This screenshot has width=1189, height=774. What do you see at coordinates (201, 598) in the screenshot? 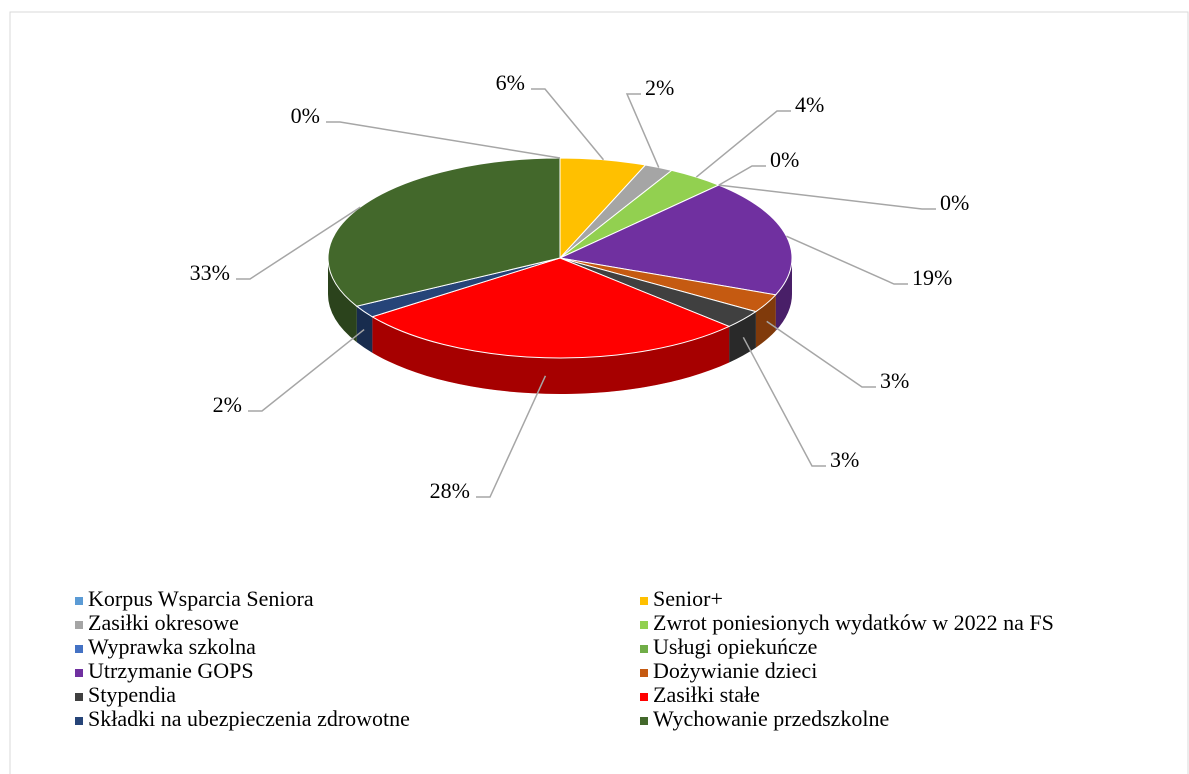
I see `legend-label: Korpus Wsparcia Seniora` at bounding box center [201, 598].